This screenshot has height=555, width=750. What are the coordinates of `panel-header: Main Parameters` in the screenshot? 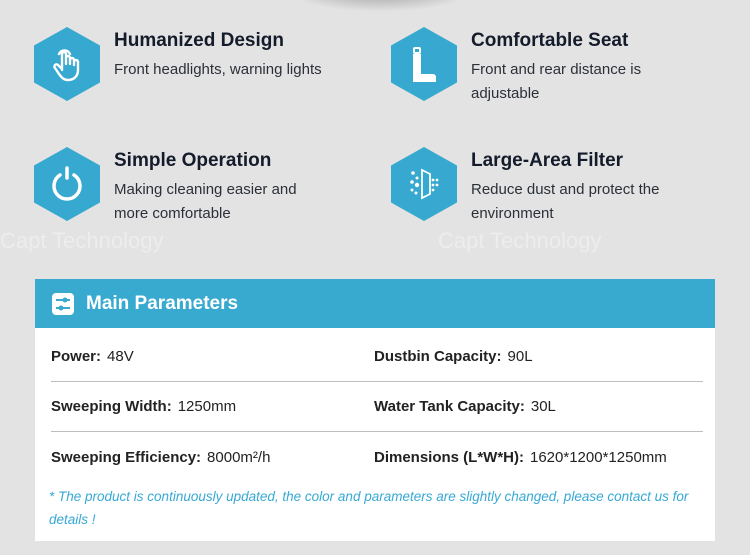 It's located at (375, 303).